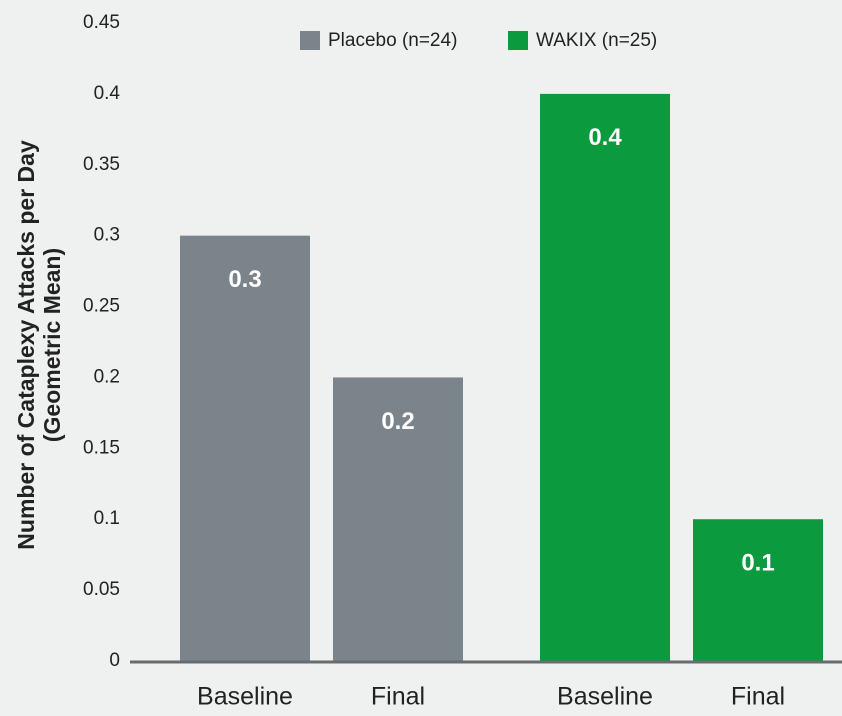 This screenshot has width=842, height=716. What do you see at coordinates (596, 40) in the screenshot?
I see `legend-label: WAKIX (n=25)` at bounding box center [596, 40].